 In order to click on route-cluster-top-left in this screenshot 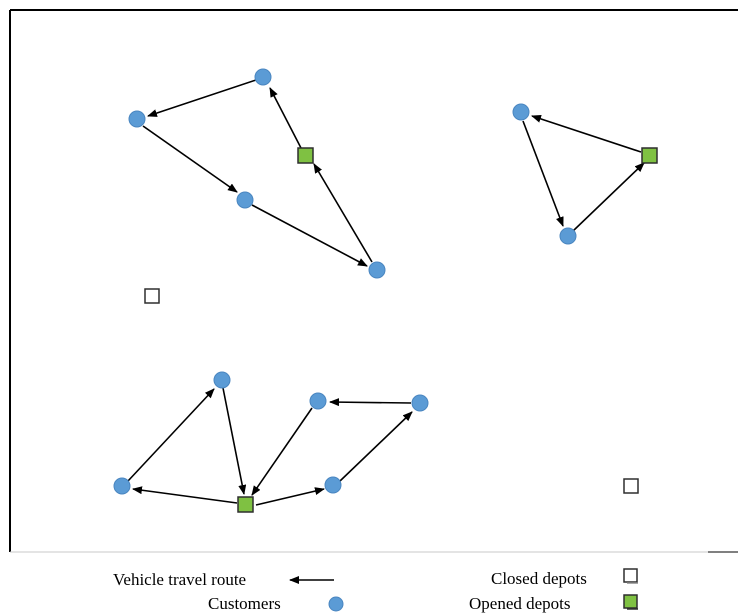, I will do `click(257, 173)`.